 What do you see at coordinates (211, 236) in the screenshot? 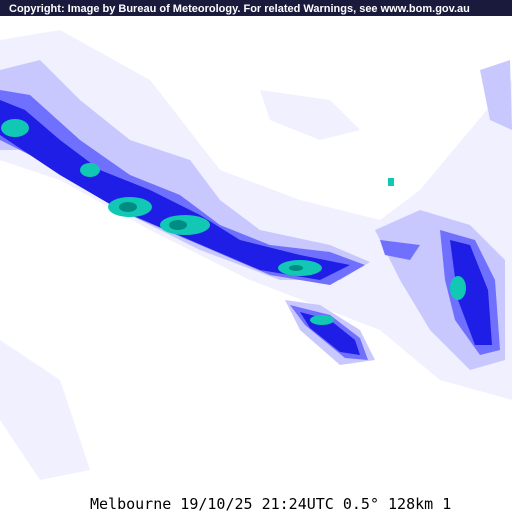
I see `rain-teal` at bounding box center [211, 236].